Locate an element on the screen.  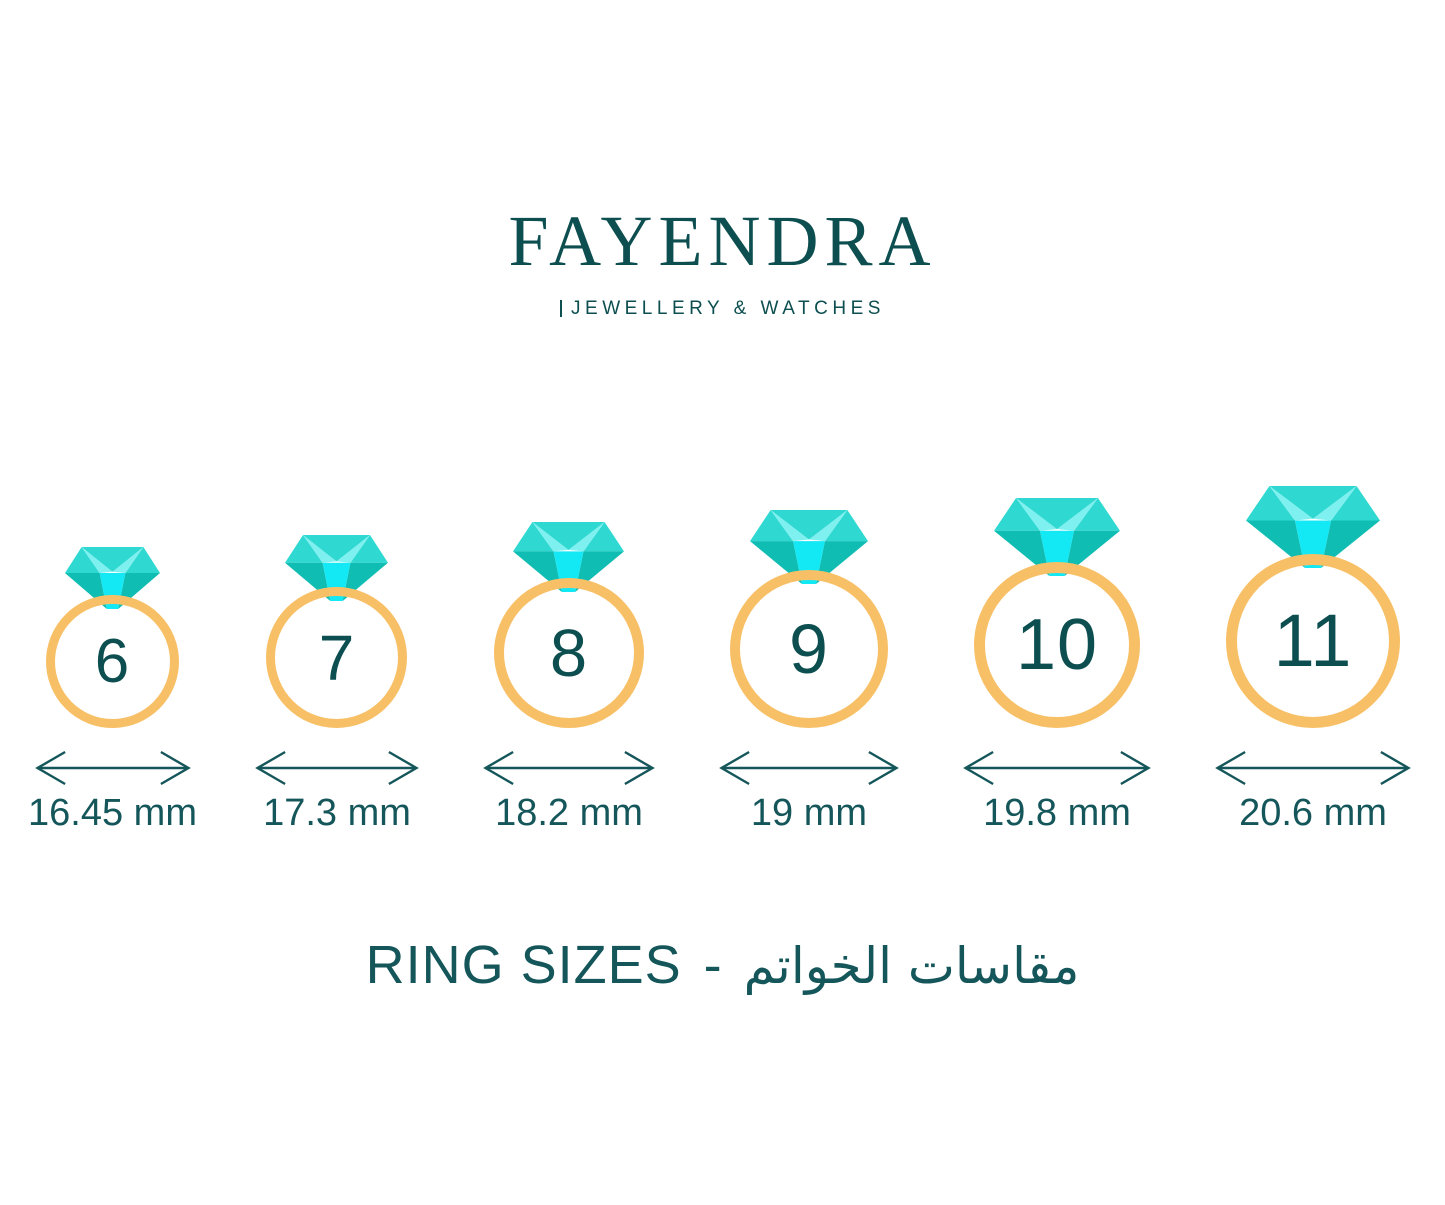
ring-size-item: 6 16.45 mm is located at coordinates (112, 642).